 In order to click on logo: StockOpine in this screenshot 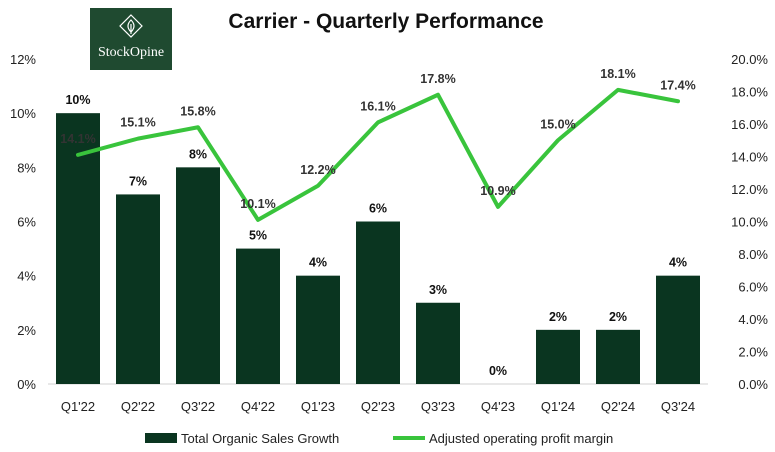, I will do `click(131, 39)`.